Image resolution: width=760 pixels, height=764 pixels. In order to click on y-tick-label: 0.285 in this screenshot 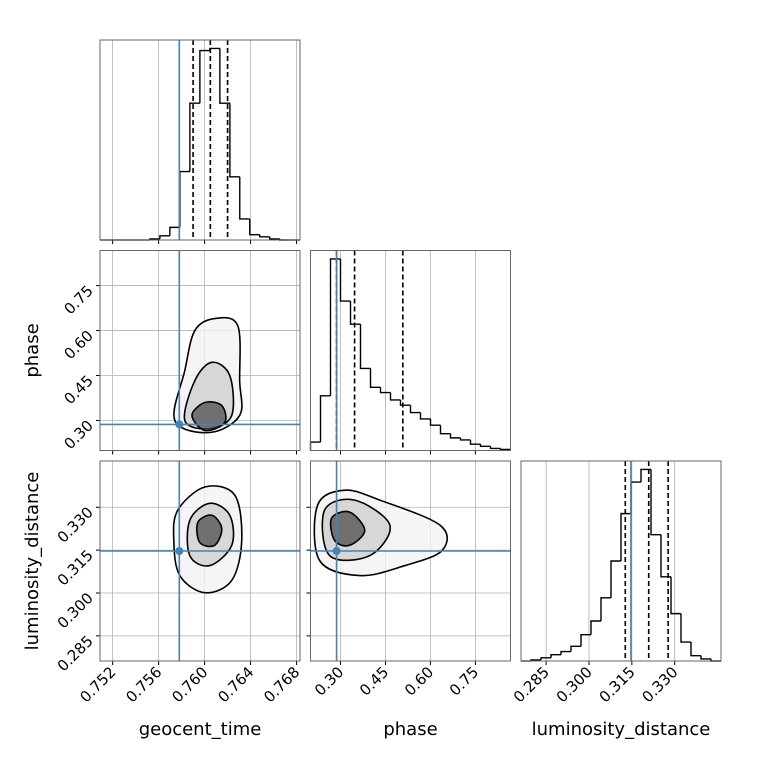, I will do `click(75, 653)`.